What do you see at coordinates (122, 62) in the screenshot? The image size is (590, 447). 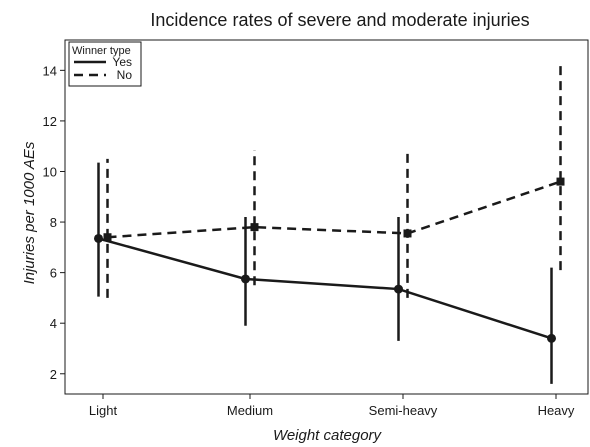 I see `legend-label-yes: Yes` at bounding box center [122, 62].